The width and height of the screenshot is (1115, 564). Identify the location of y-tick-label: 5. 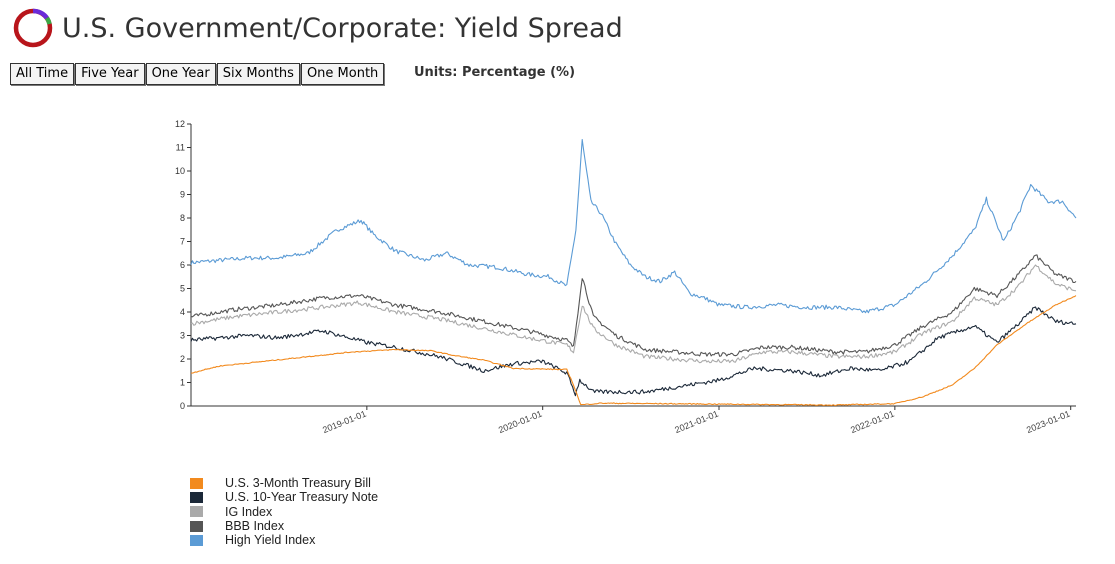
(182, 289).